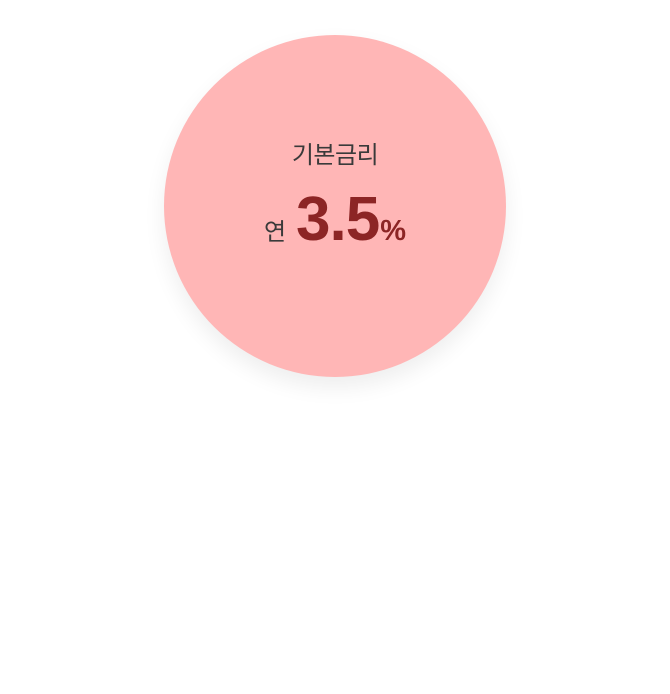 The width and height of the screenshot is (670, 694). I want to click on rate-prefix-label: 연, so click(275, 232).